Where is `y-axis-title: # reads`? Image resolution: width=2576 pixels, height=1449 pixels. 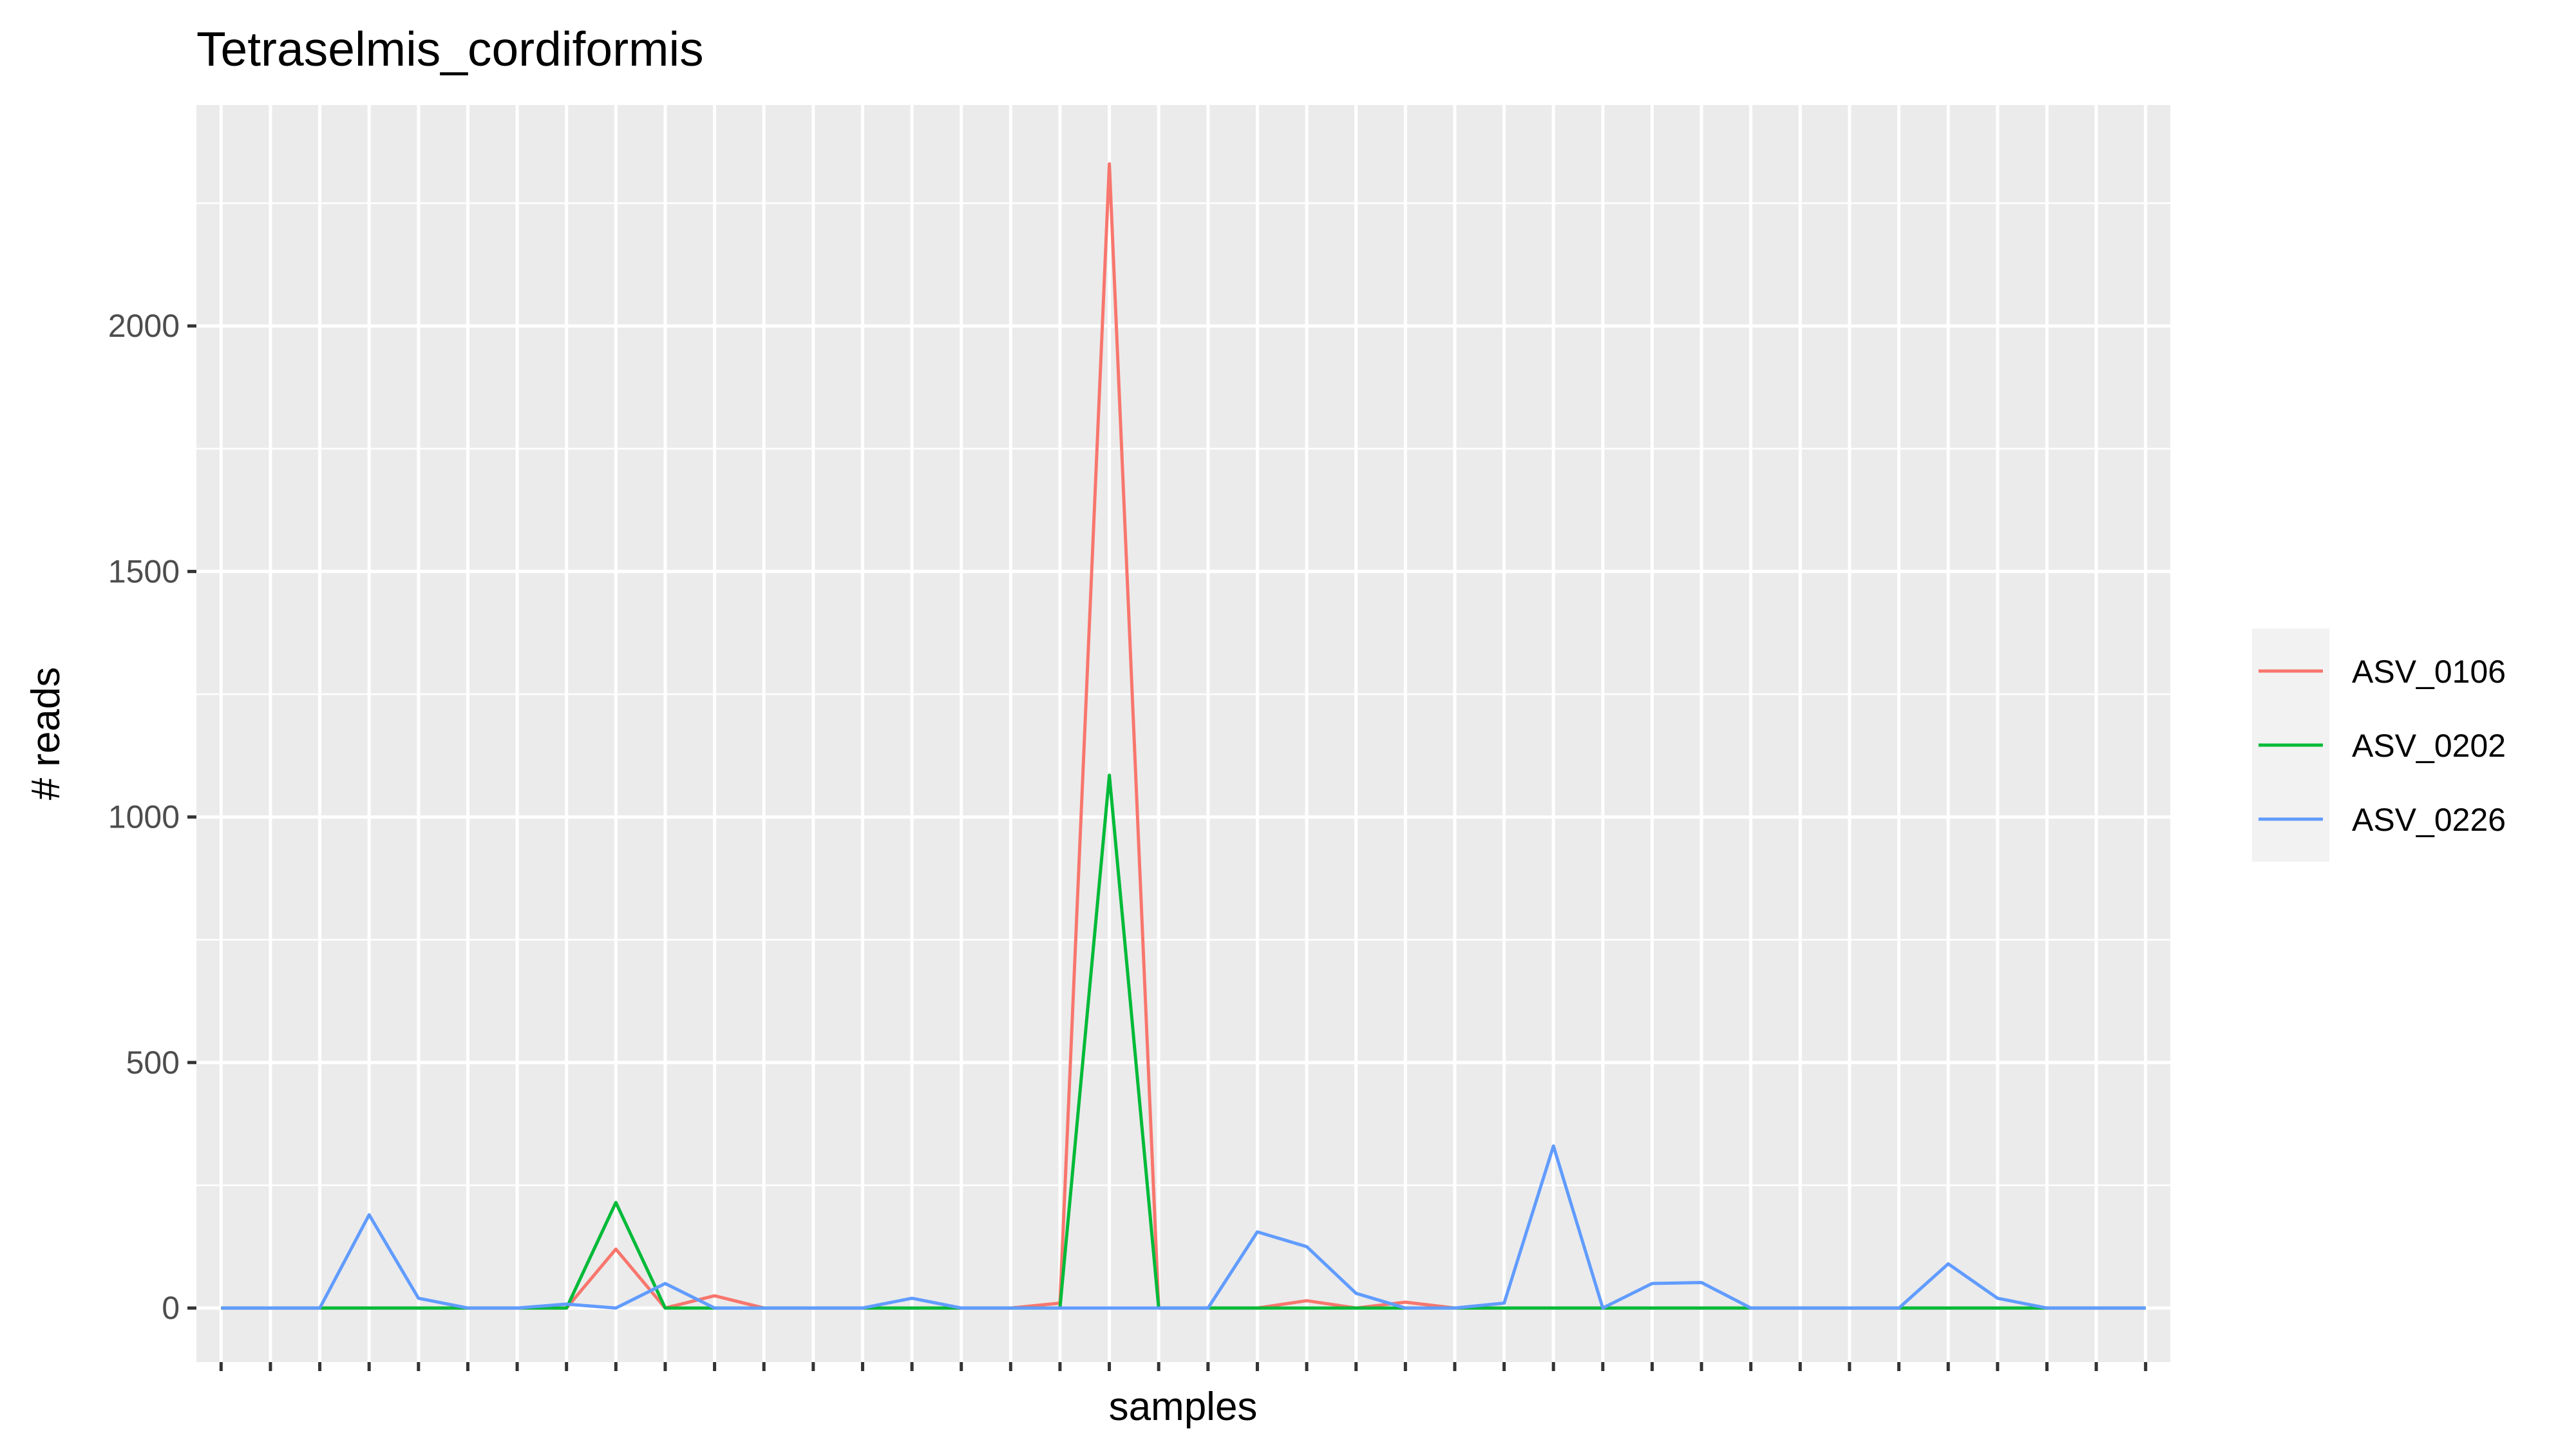
y-axis-title: # reads is located at coordinates (46, 733).